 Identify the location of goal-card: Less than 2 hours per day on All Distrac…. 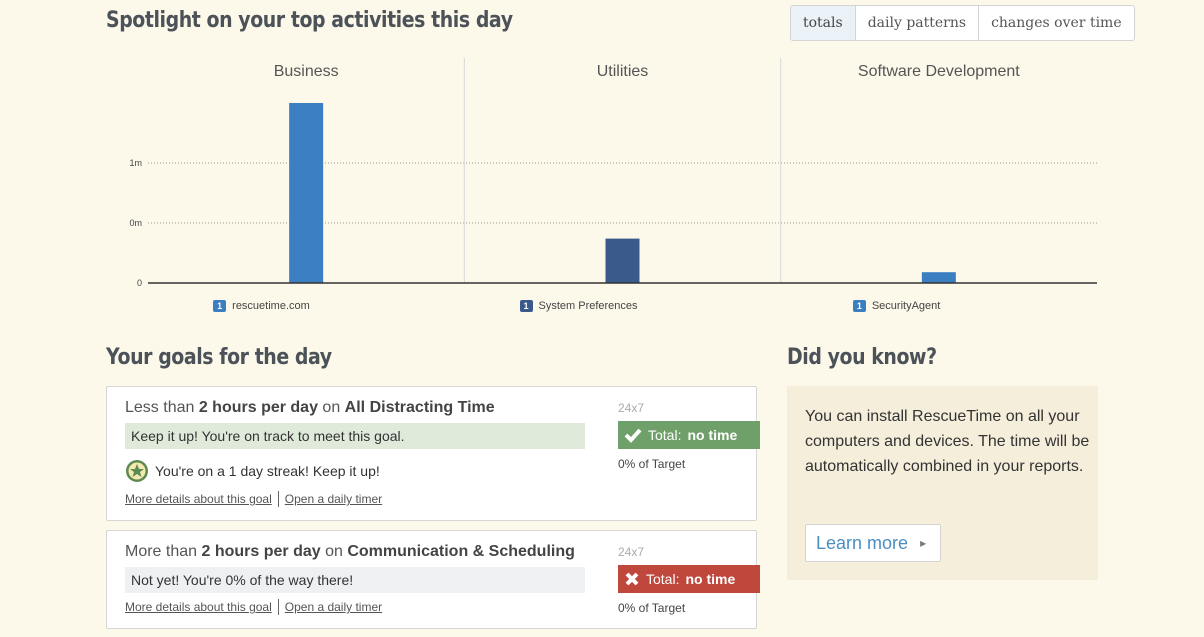
(433, 453).